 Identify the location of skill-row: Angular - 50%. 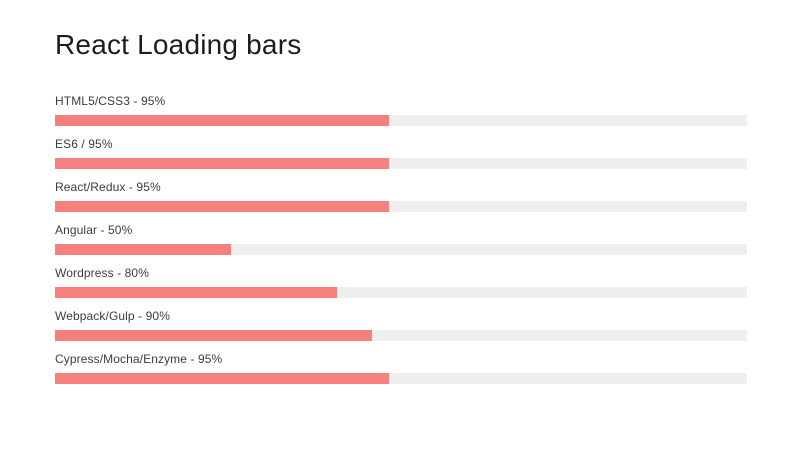
(401, 239).